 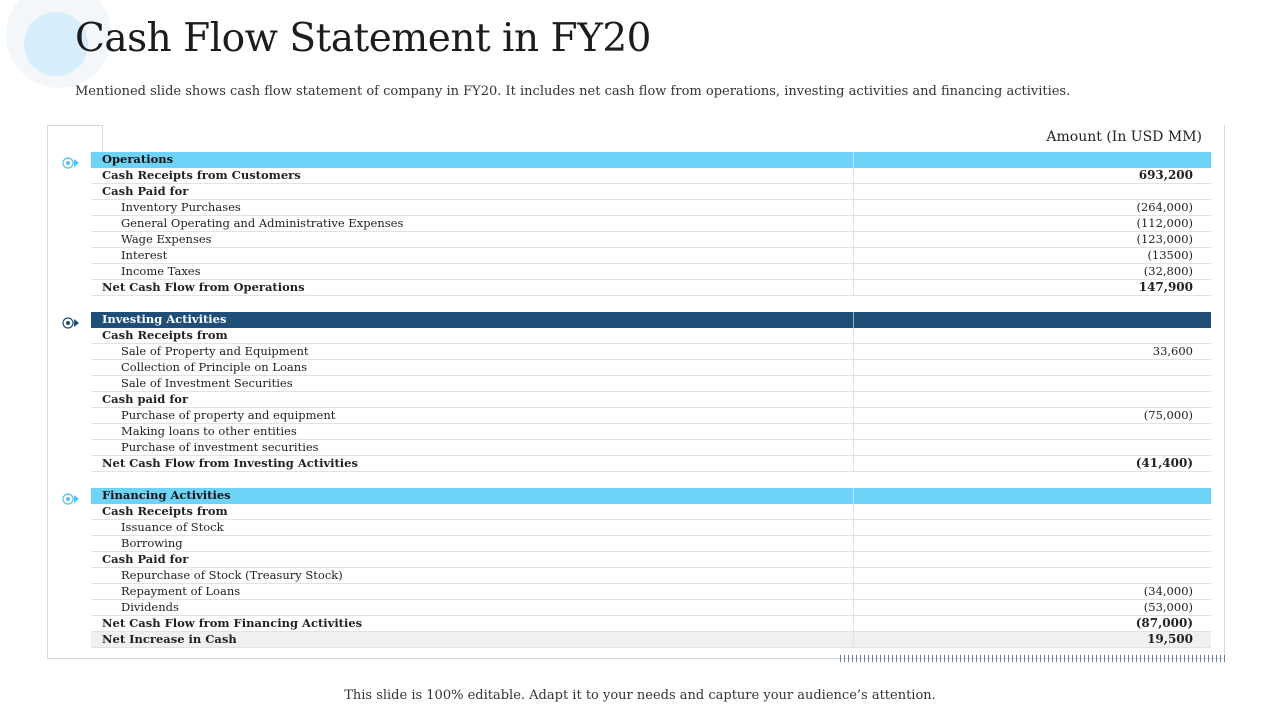 I want to click on row-label: Investing Activities, so click(x=164, y=319).